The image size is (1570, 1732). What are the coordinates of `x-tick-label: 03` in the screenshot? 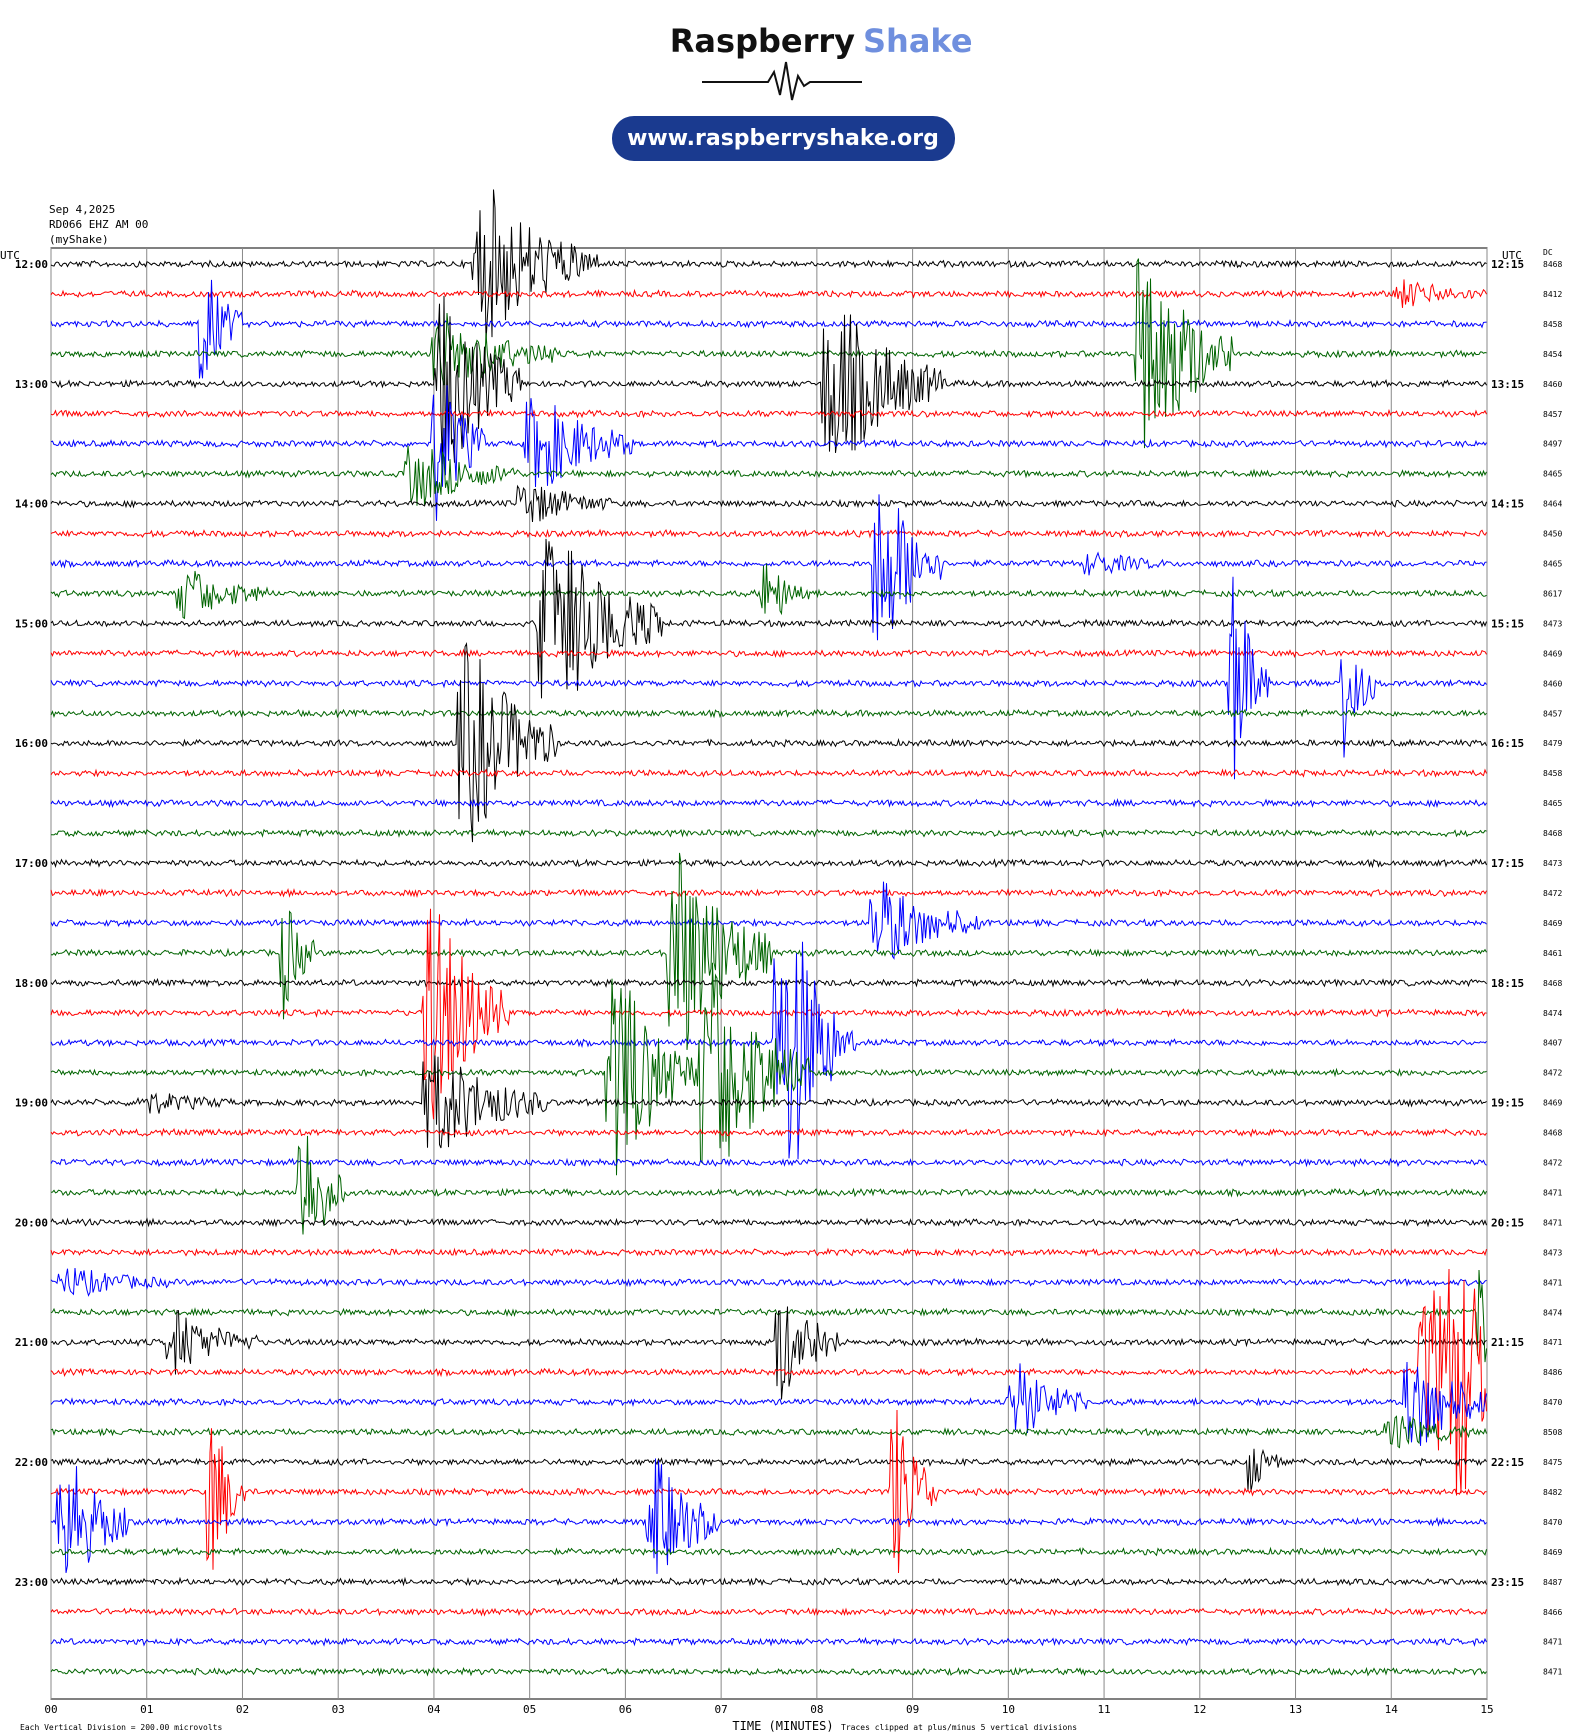 It's located at (338, 1709).